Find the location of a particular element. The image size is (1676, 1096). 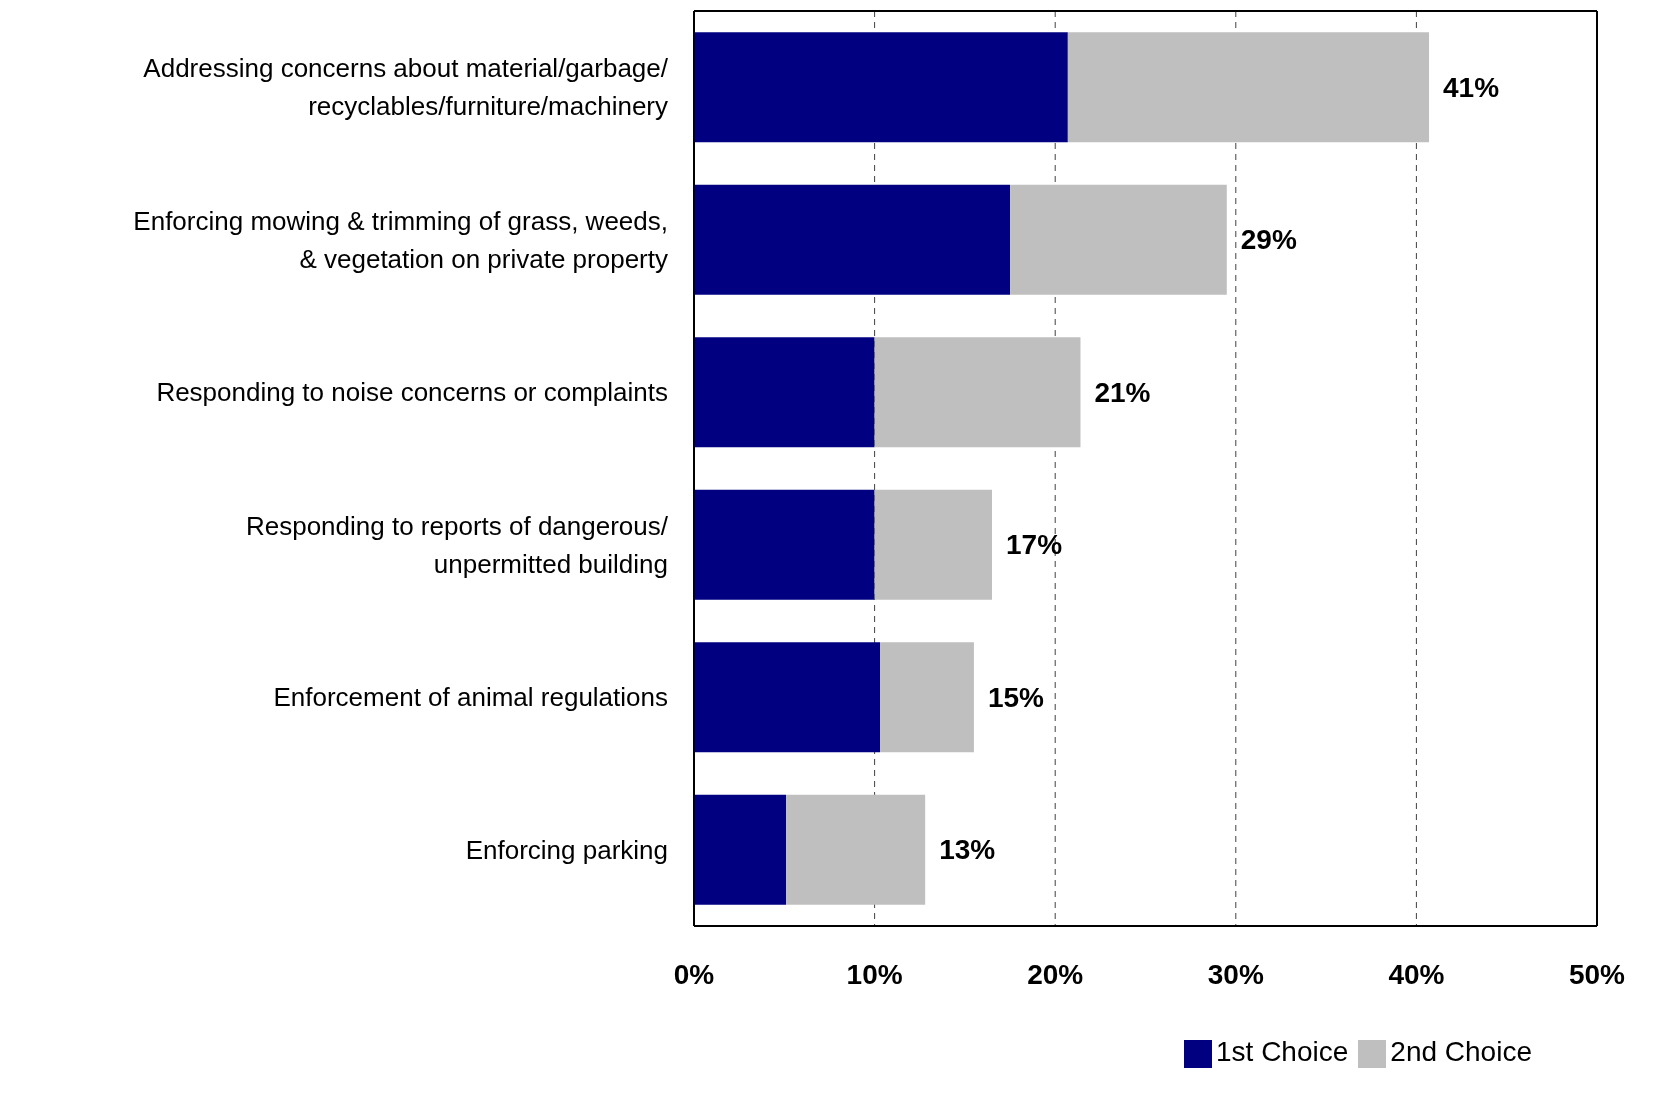

y-tick-label: Enforcement of animal regulations is located at coordinates (470, 697).